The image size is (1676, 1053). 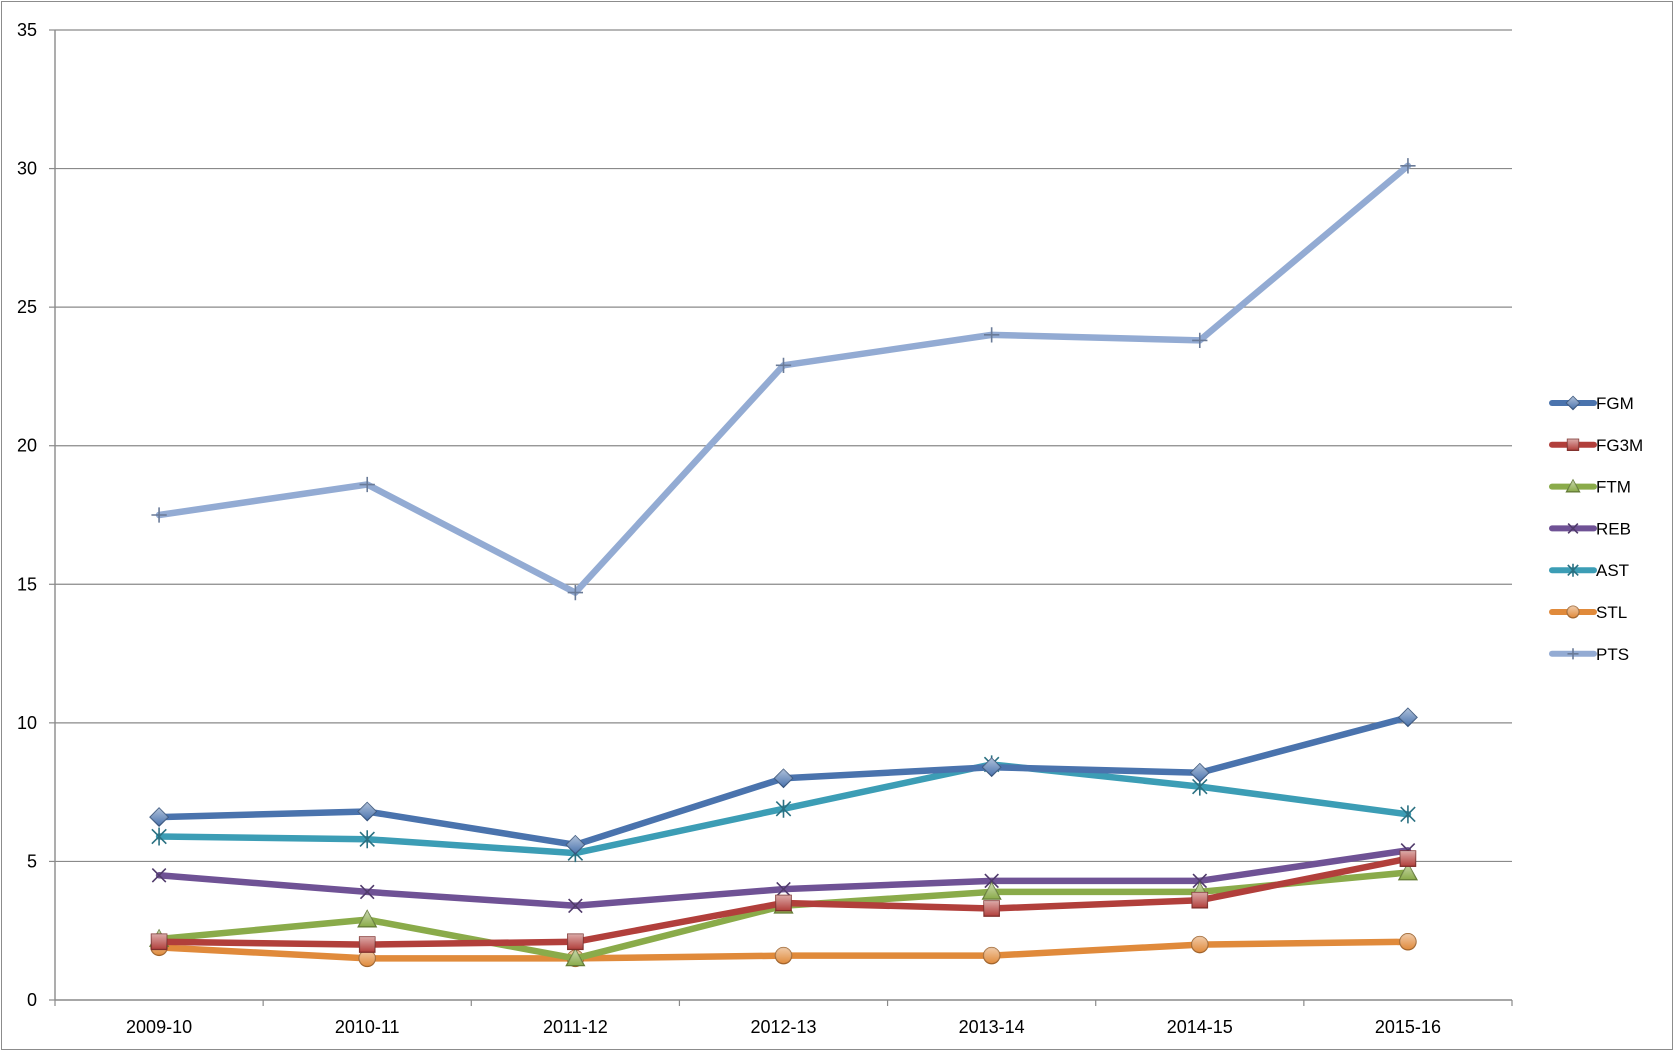 What do you see at coordinates (32, 861) in the screenshot?
I see `y-tick-label: 5` at bounding box center [32, 861].